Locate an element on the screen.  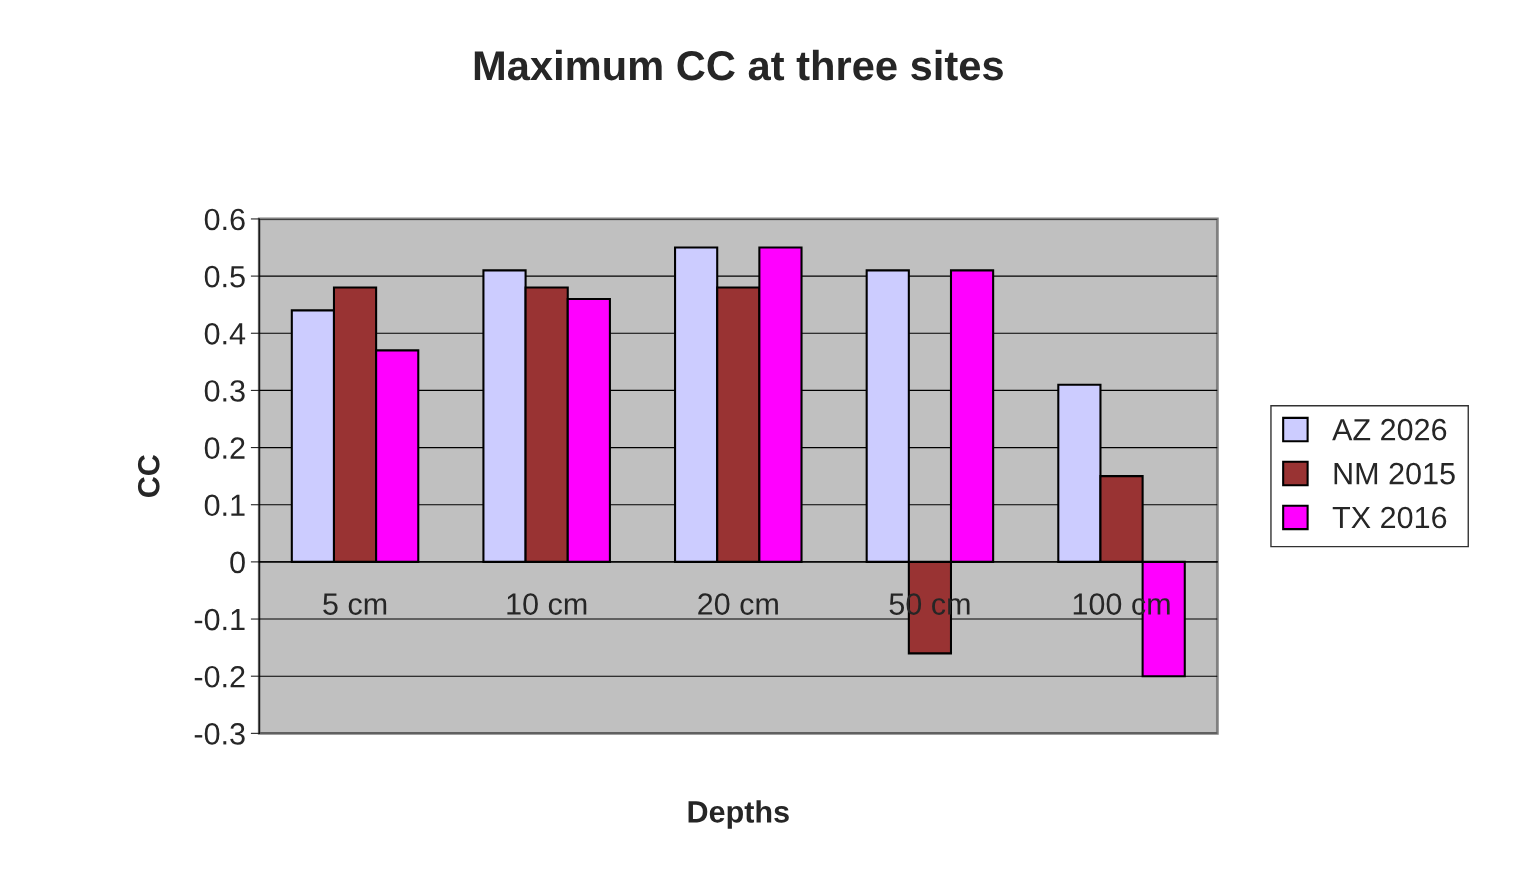
legend-label: TX 2016 is located at coordinates (1389, 517).